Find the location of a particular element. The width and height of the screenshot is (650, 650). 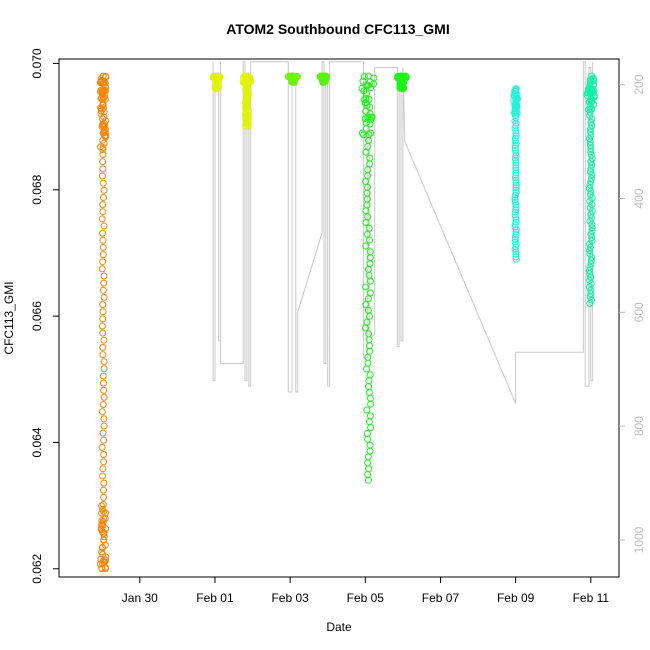

right-axis: 200 400 600 800 1000 is located at coordinates (632, 313).